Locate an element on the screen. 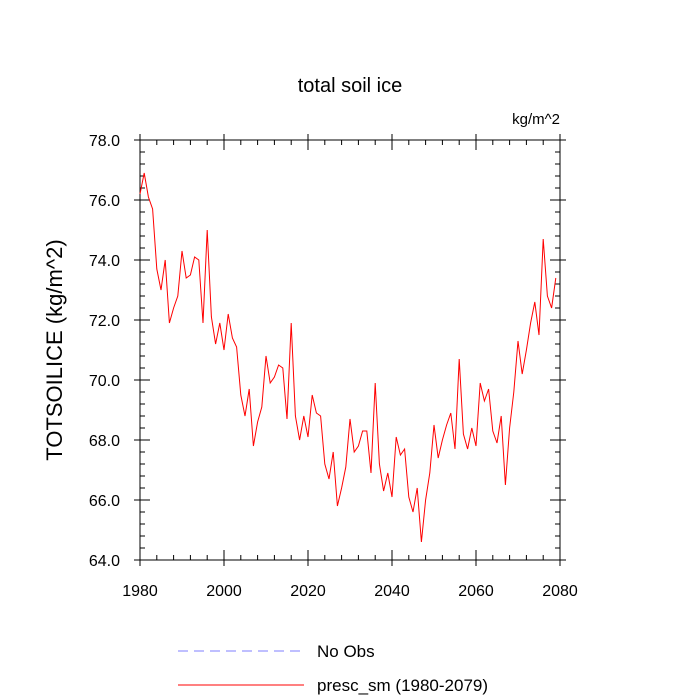 The height and width of the screenshot is (700, 700). legend-label-no-obs: No Obs is located at coordinates (346, 651).